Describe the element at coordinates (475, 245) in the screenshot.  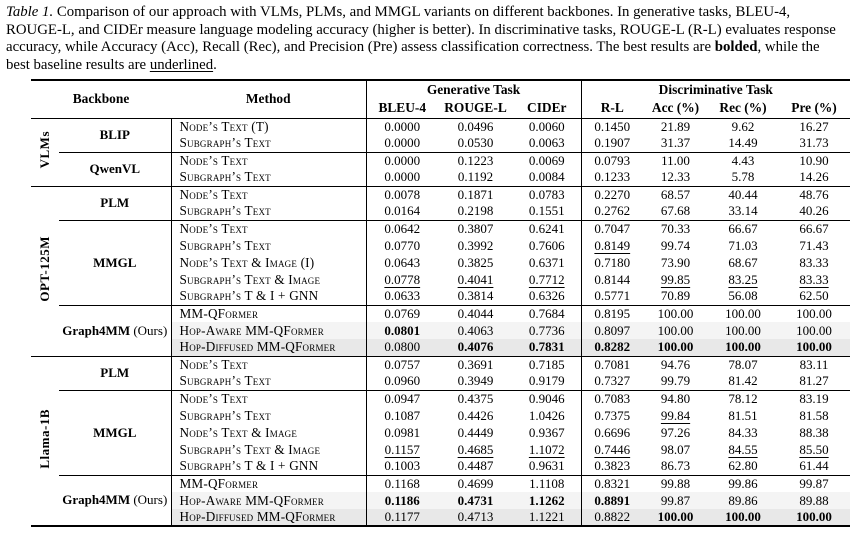
I see `metric-value: 0.3992` at that location.